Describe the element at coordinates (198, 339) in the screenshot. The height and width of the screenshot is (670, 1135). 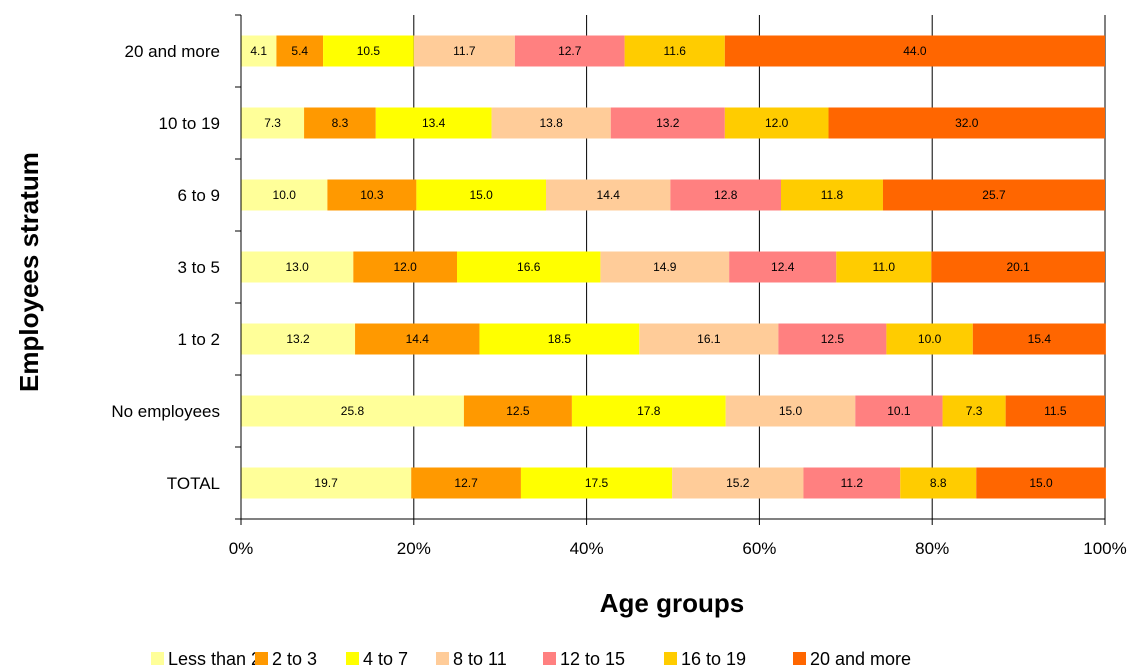
I see `y-tick-label: 1 to 2` at that location.